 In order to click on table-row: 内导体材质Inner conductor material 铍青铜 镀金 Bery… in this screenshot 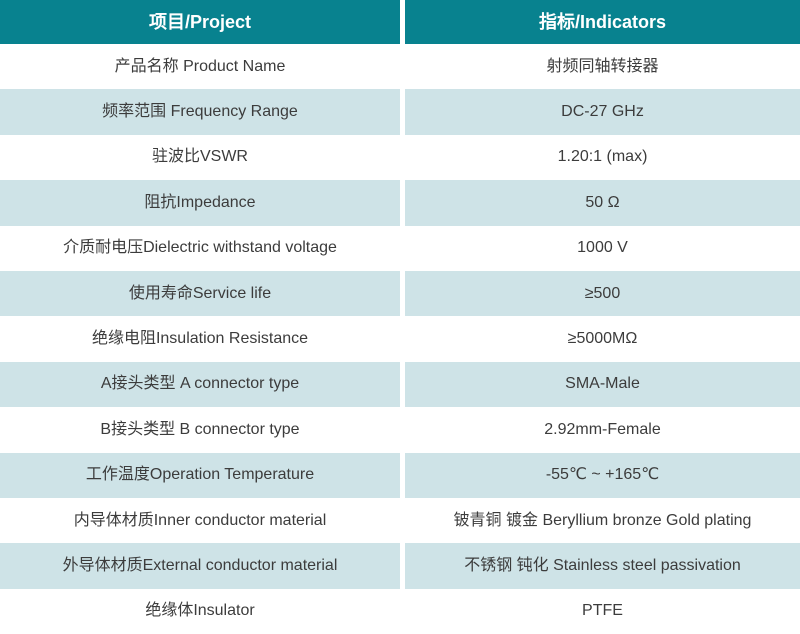, I will do `click(400, 520)`.